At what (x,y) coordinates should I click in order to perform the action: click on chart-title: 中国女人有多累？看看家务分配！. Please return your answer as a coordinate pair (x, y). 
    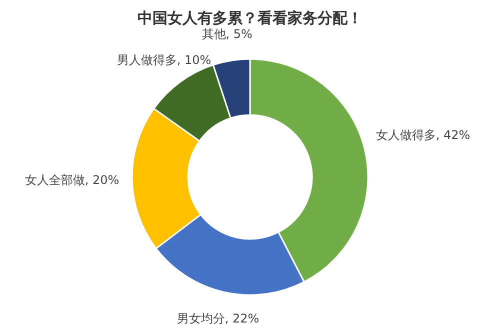
    Looking at the image, I should click on (250, 18).